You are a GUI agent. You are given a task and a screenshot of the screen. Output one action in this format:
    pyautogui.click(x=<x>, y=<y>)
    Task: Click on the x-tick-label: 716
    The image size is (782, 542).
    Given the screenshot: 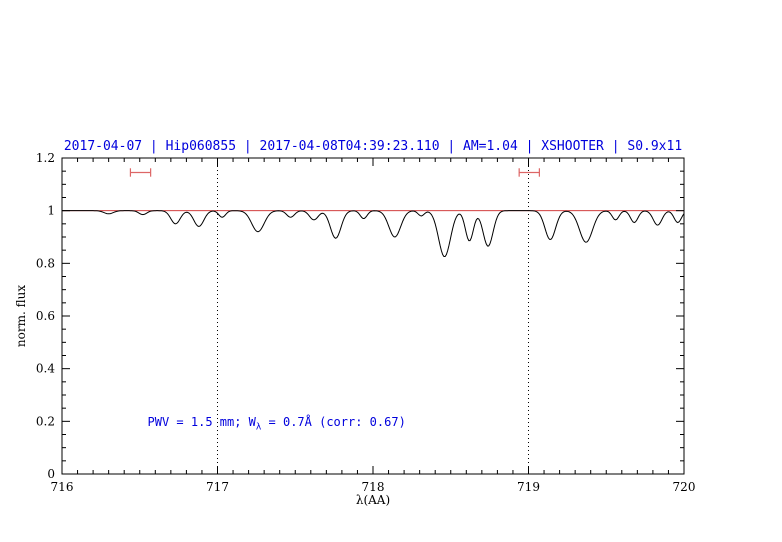 What is the action you would take?
    pyautogui.click(x=62, y=487)
    